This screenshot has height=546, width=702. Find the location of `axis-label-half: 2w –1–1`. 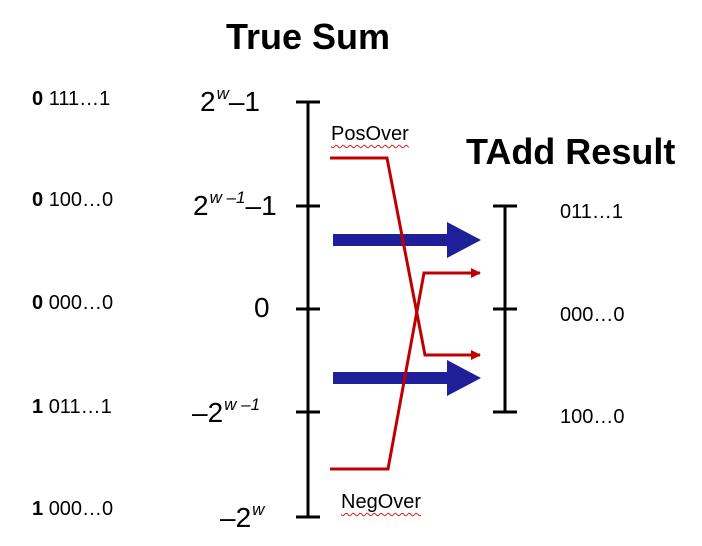

axis-label-half: 2w –1–1 is located at coordinates (235, 205).